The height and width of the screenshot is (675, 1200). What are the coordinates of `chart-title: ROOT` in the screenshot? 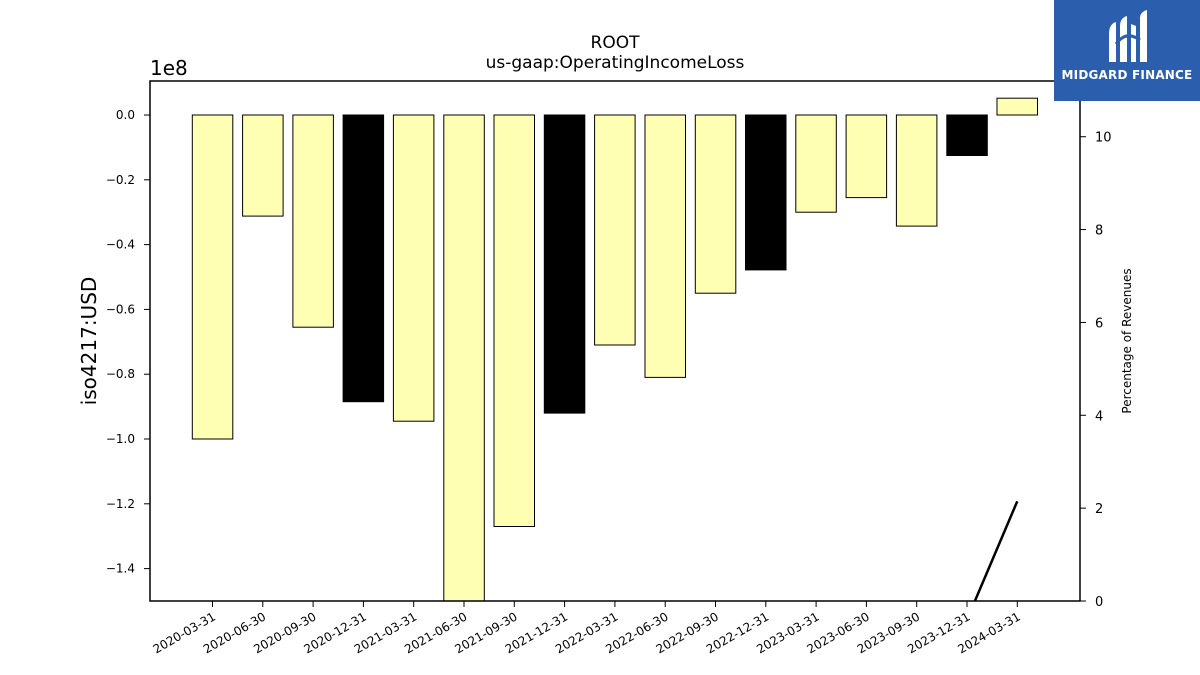 It's located at (616, 43).